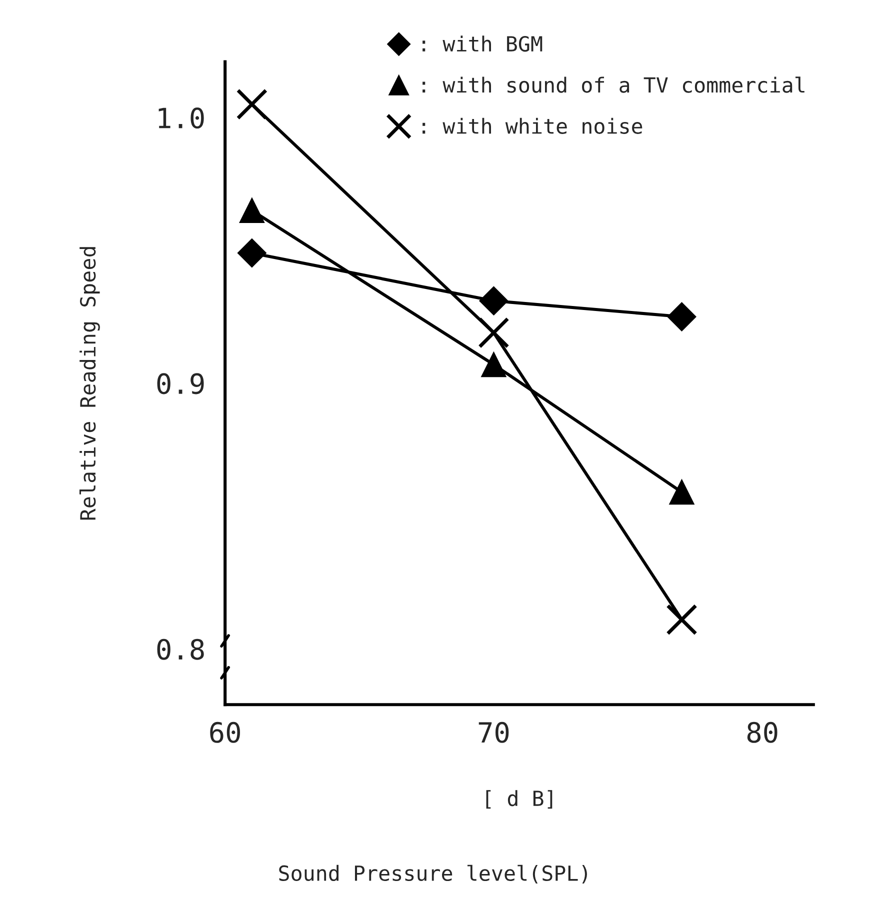 This screenshot has width=869, height=908. What do you see at coordinates (482, 44) in the screenshot?
I see `legend-label: : with BGM` at bounding box center [482, 44].